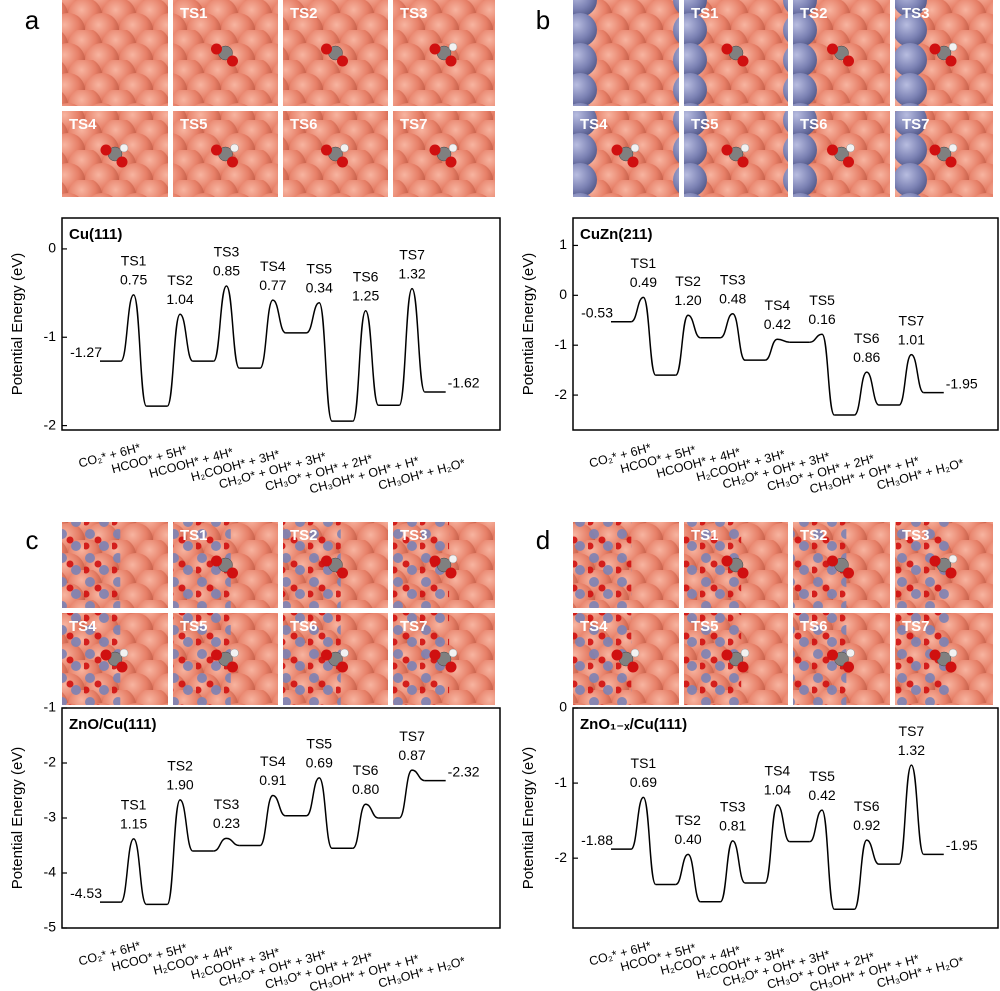 This screenshot has width=1000, height=991. Describe the element at coordinates (866, 825) in the screenshot. I see `barrier-label: 0.92` at that location.